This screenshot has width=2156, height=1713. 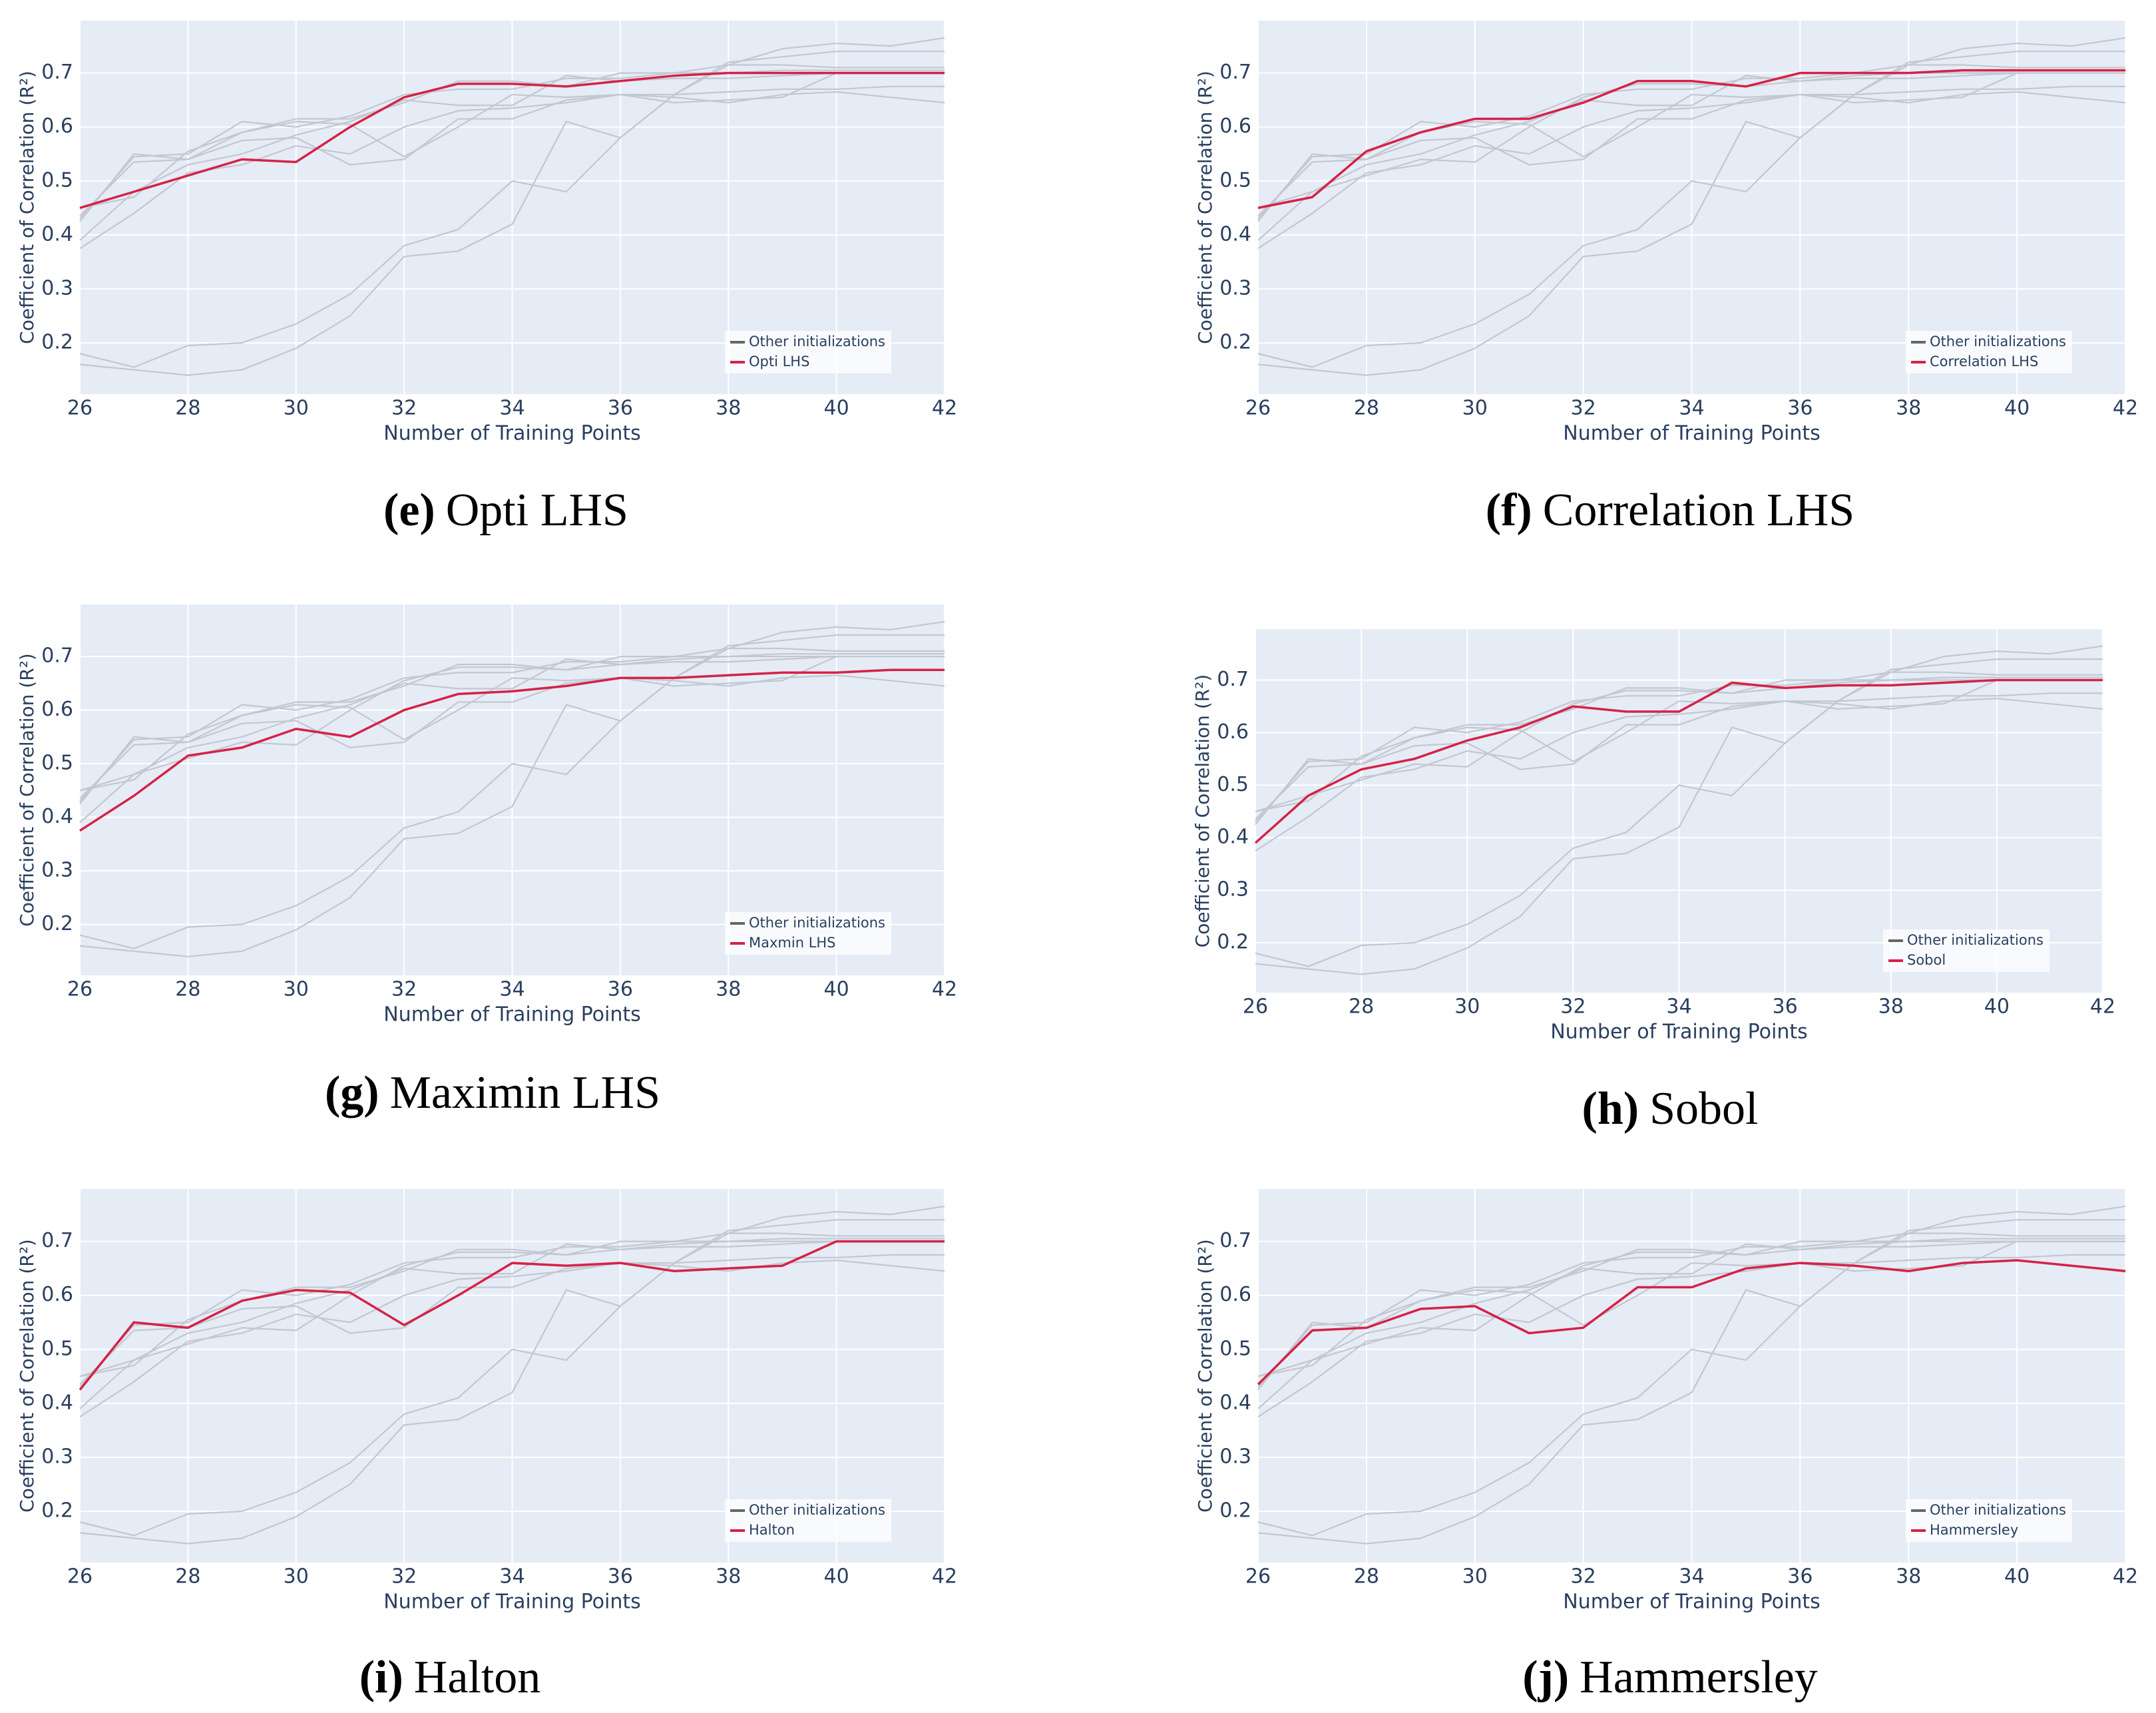 I want to click on caption: (h) Sobol, so click(x=1670, y=1108).